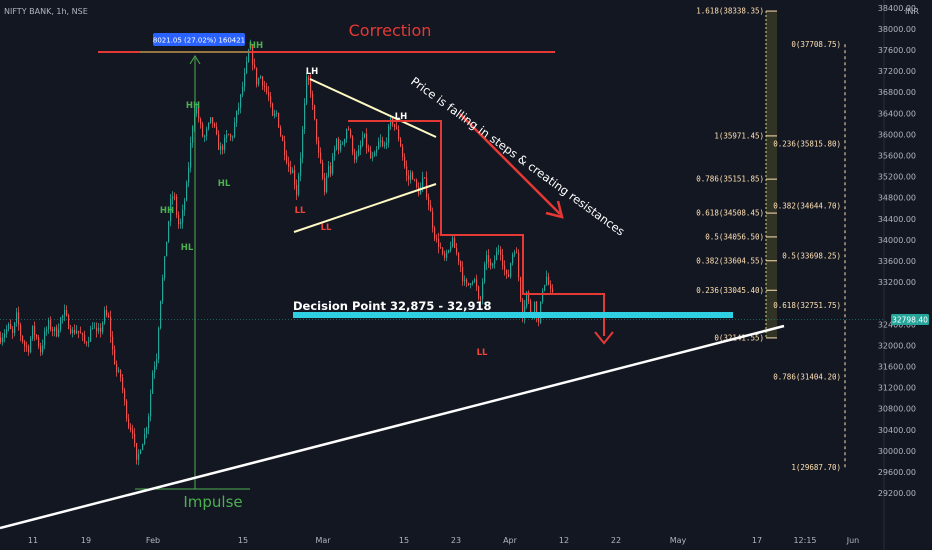  Describe the element at coordinates (897, 493) in the screenshot. I see `y-tick-label: 29200.00` at that location.